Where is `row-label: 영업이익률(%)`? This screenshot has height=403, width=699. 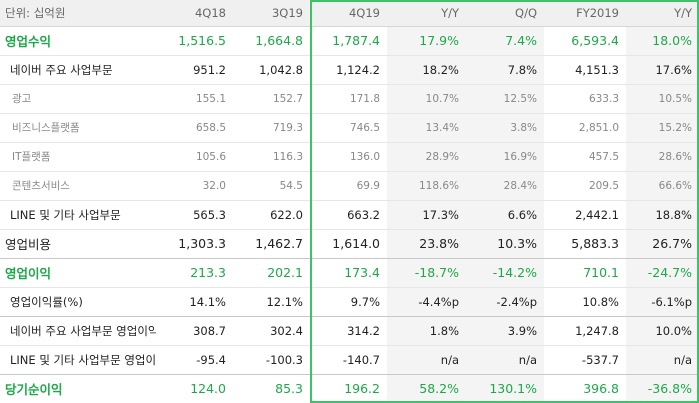
row-label: 영업이익률(%) is located at coordinates (78, 302).